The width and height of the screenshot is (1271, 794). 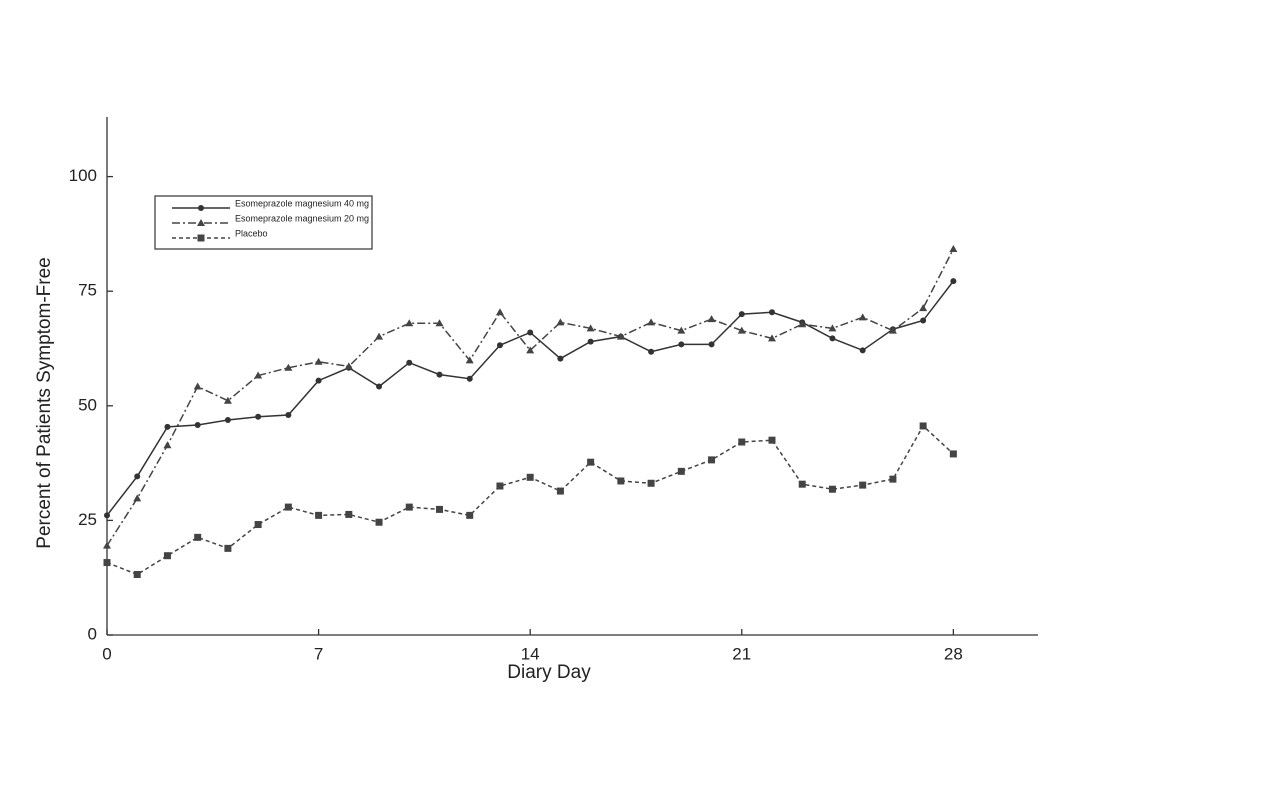 I want to click on legend-text: Esomeprazole magnesium 20 mg, so click(x=302, y=218).